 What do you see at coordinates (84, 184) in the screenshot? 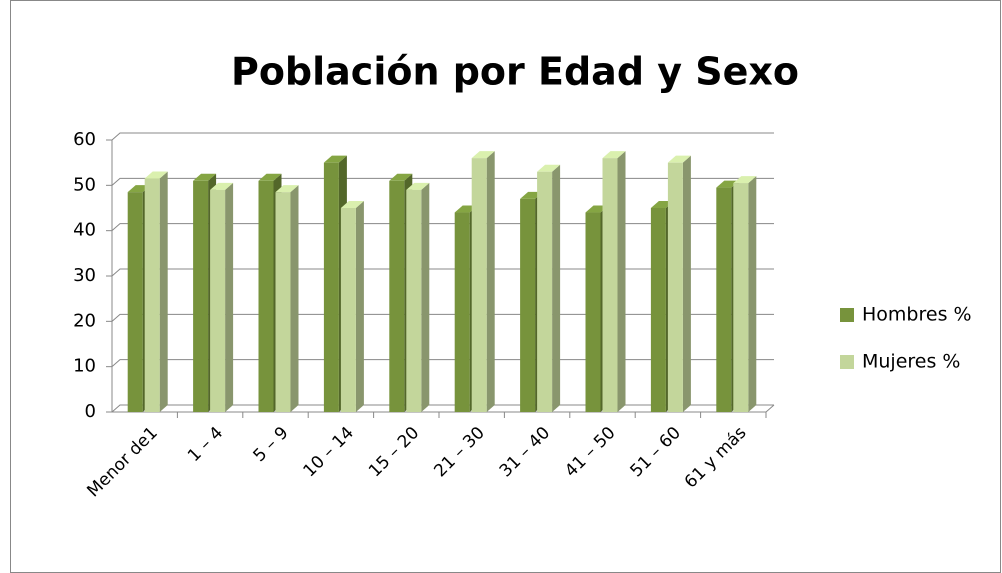
I see `y-tick-label: 50` at bounding box center [84, 184].